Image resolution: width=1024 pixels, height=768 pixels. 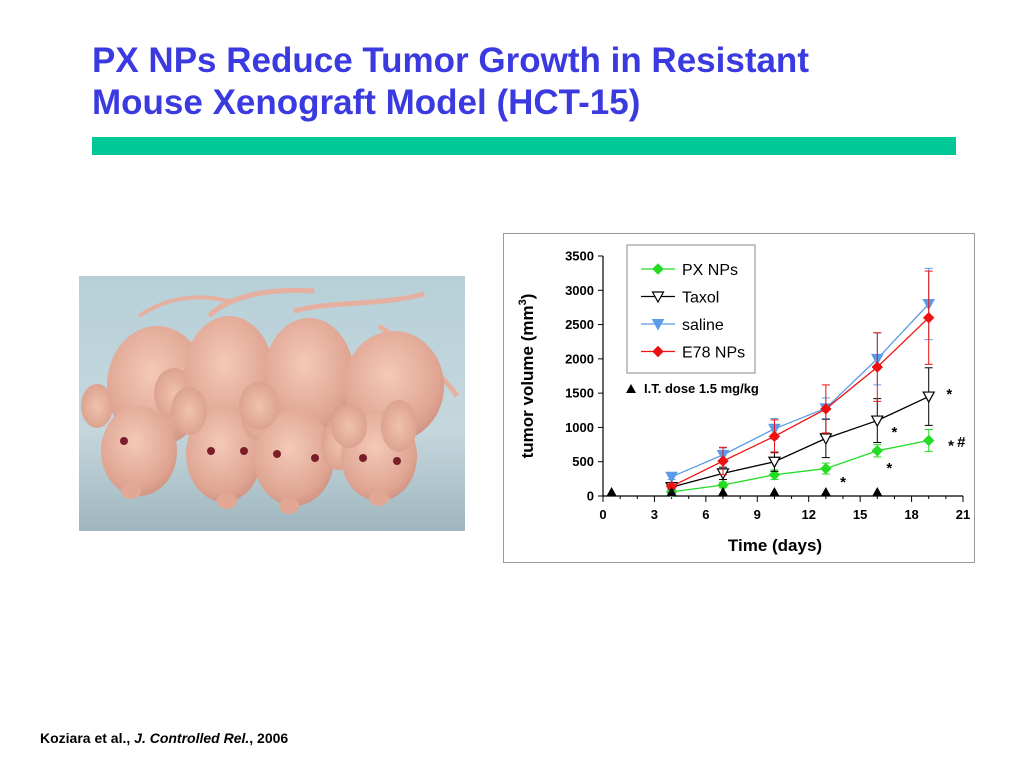 I want to click on y-tick-label: 2000, so click(x=579, y=358).